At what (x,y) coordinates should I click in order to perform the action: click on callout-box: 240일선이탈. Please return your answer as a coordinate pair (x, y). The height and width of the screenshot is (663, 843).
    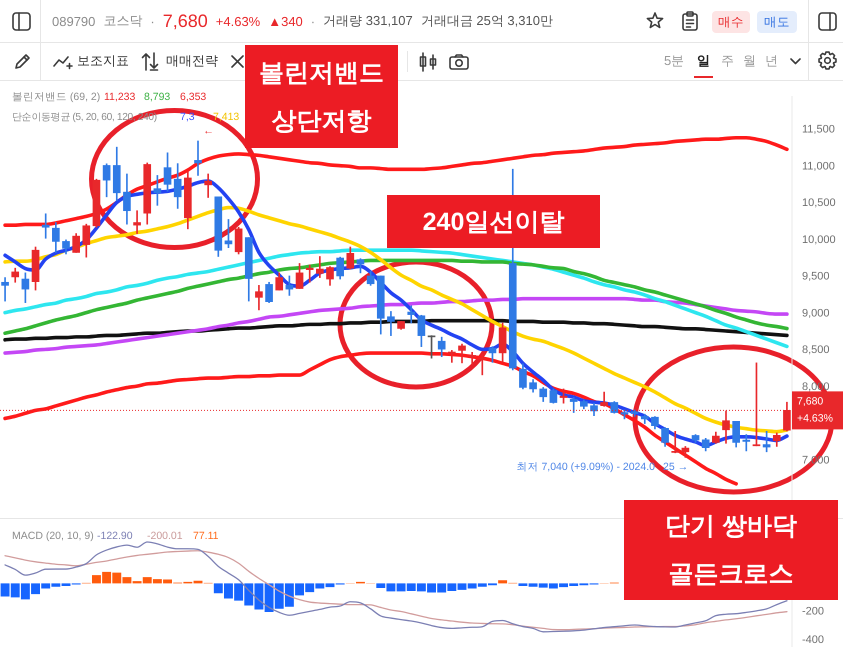
    Looking at the image, I should click on (493, 221).